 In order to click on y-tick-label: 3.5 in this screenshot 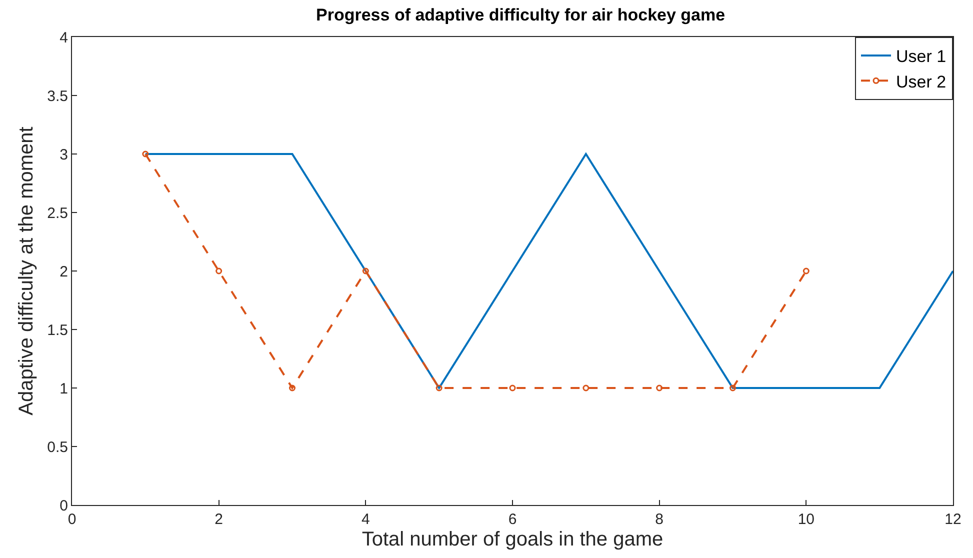, I will do `click(57, 96)`.